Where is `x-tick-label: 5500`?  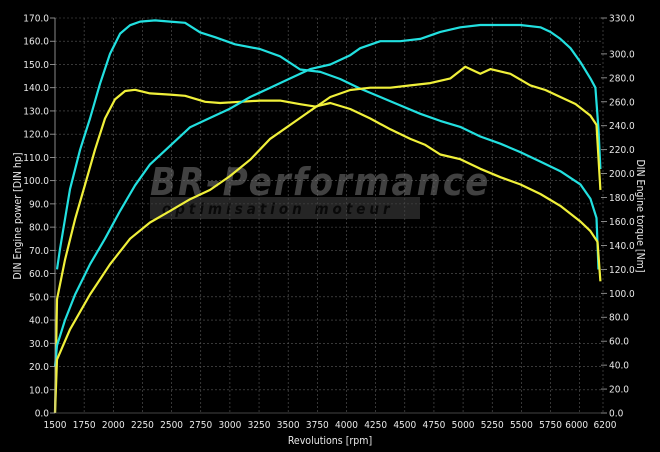 x-tick-label: 5500 is located at coordinates (521, 425).